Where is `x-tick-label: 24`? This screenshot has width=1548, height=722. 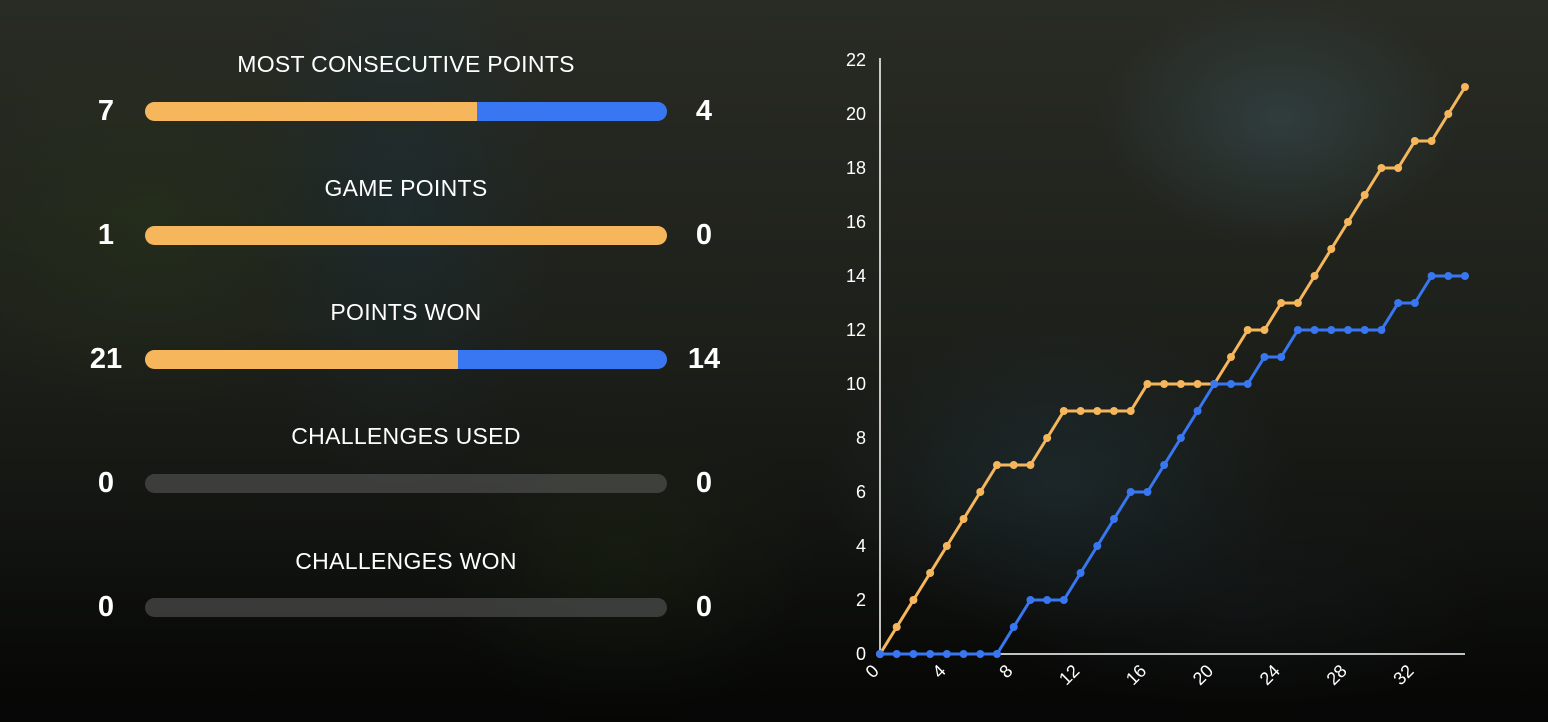 x-tick-label: 24 is located at coordinates (1270, 675).